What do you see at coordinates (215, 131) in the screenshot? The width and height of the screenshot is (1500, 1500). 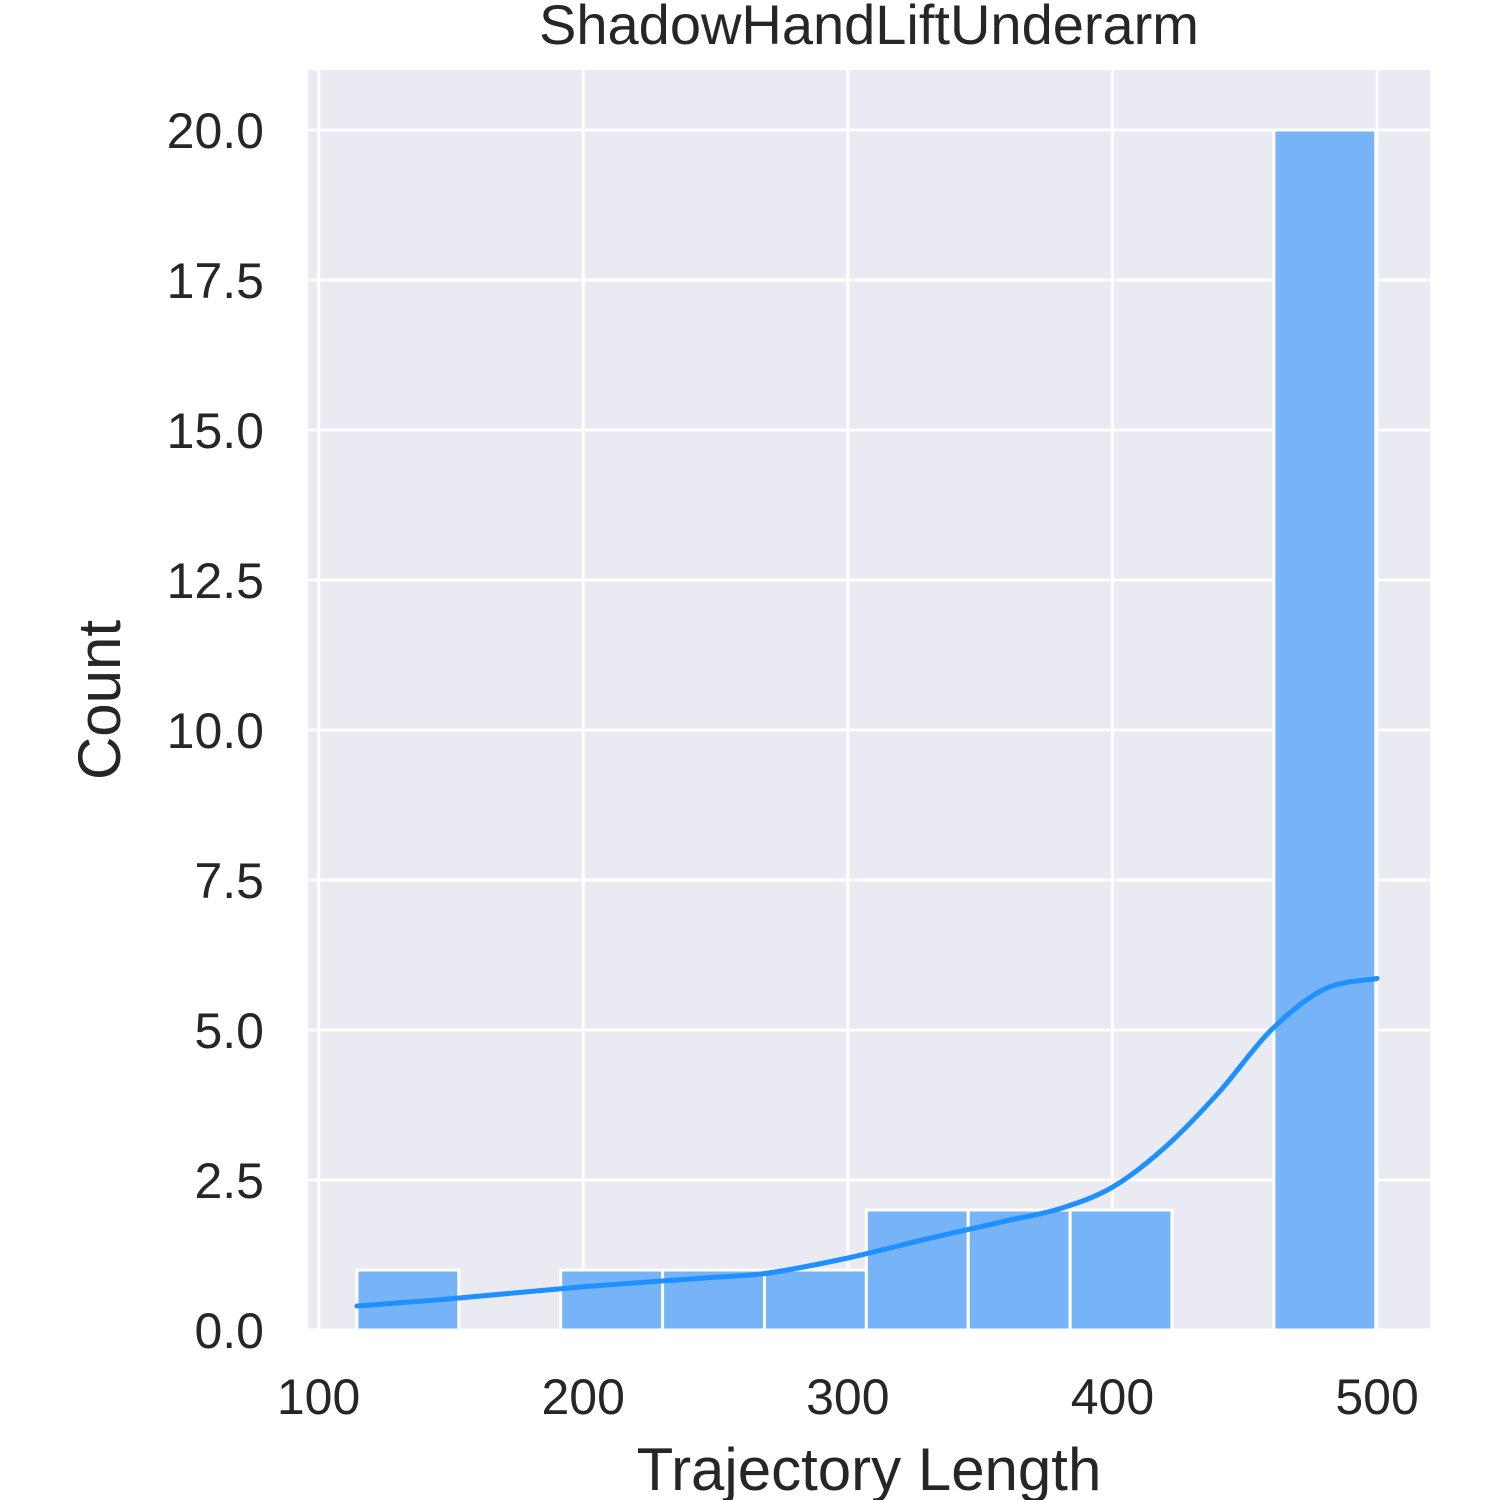 I see `y-tick-label: 20.0` at bounding box center [215, 131].